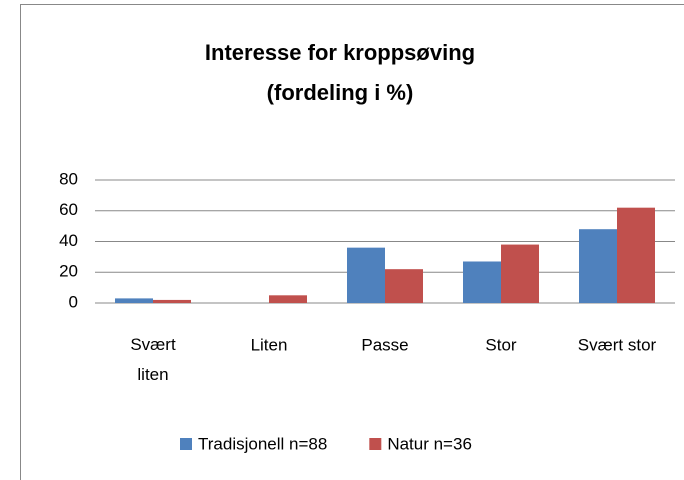  Describe the element at coordinates (73, 301) in the screenshot. I see `y-tick-label: 0` at that location.